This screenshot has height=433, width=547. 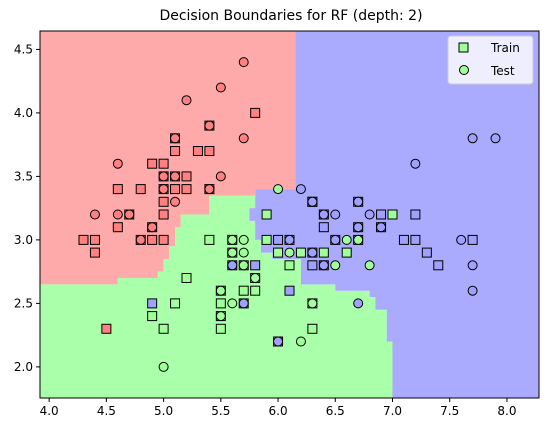 I want to click on legend-box, so click(x=490, y=60).